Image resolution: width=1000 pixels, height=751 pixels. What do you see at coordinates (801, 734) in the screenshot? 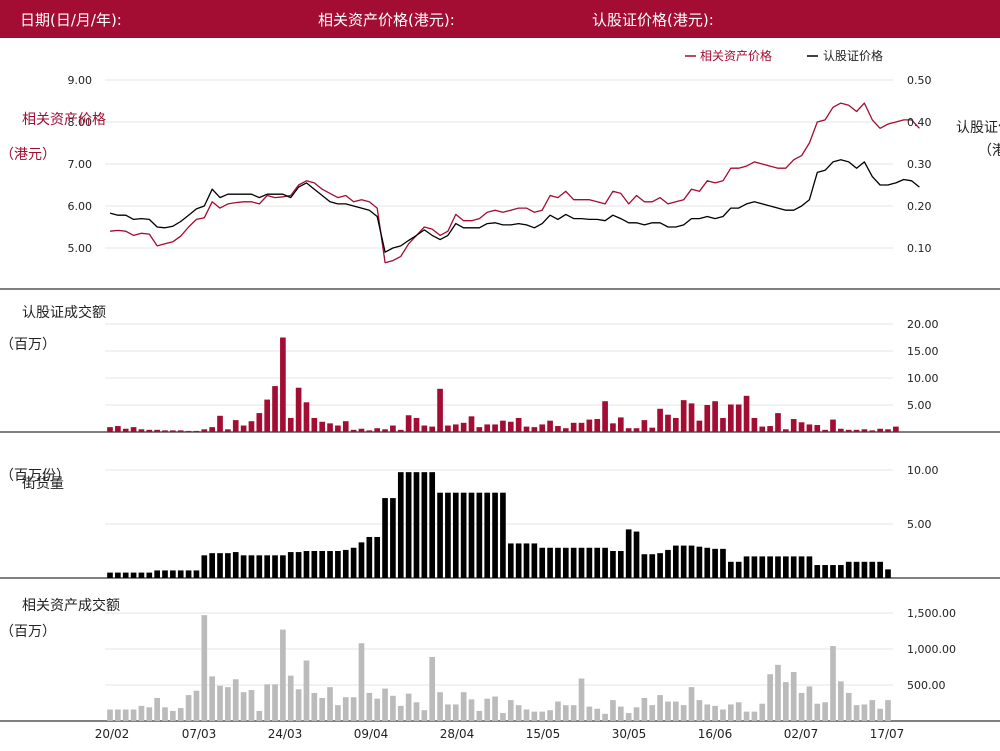
I see `x-tick-label: 02/07` at bounding box center [801, 734].